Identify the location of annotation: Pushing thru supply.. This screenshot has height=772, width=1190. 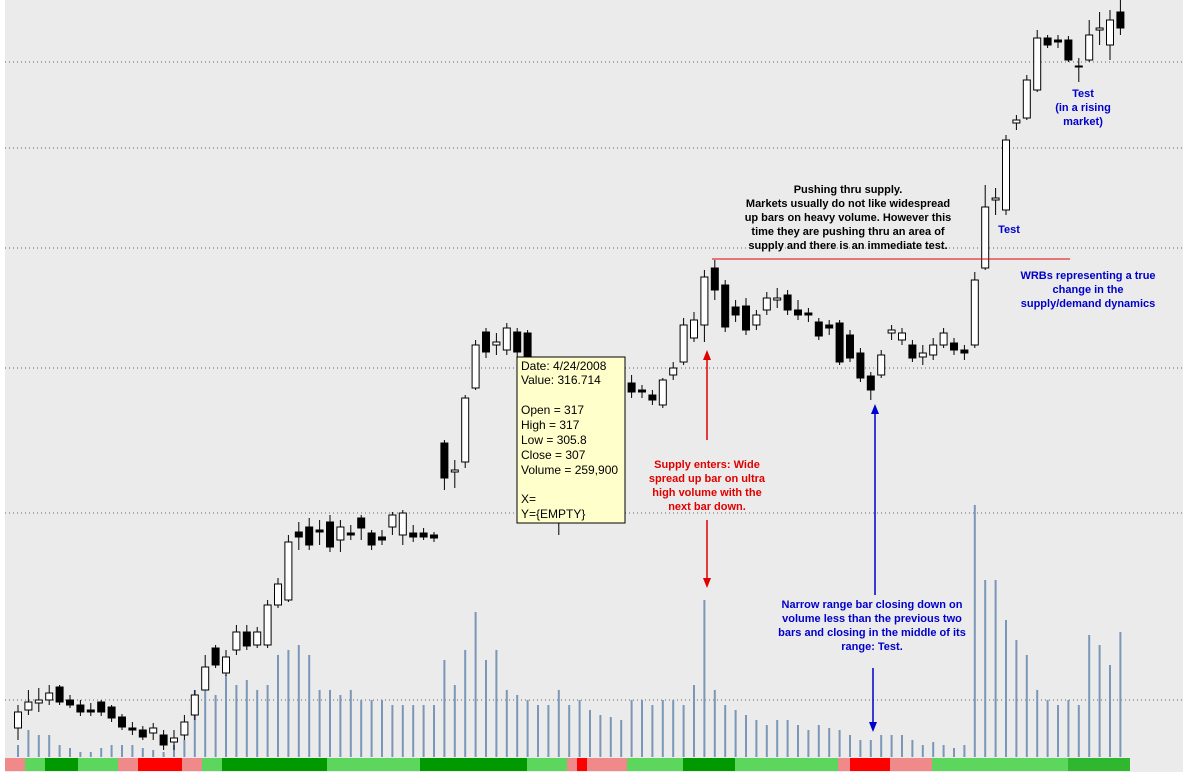
(848, 190).